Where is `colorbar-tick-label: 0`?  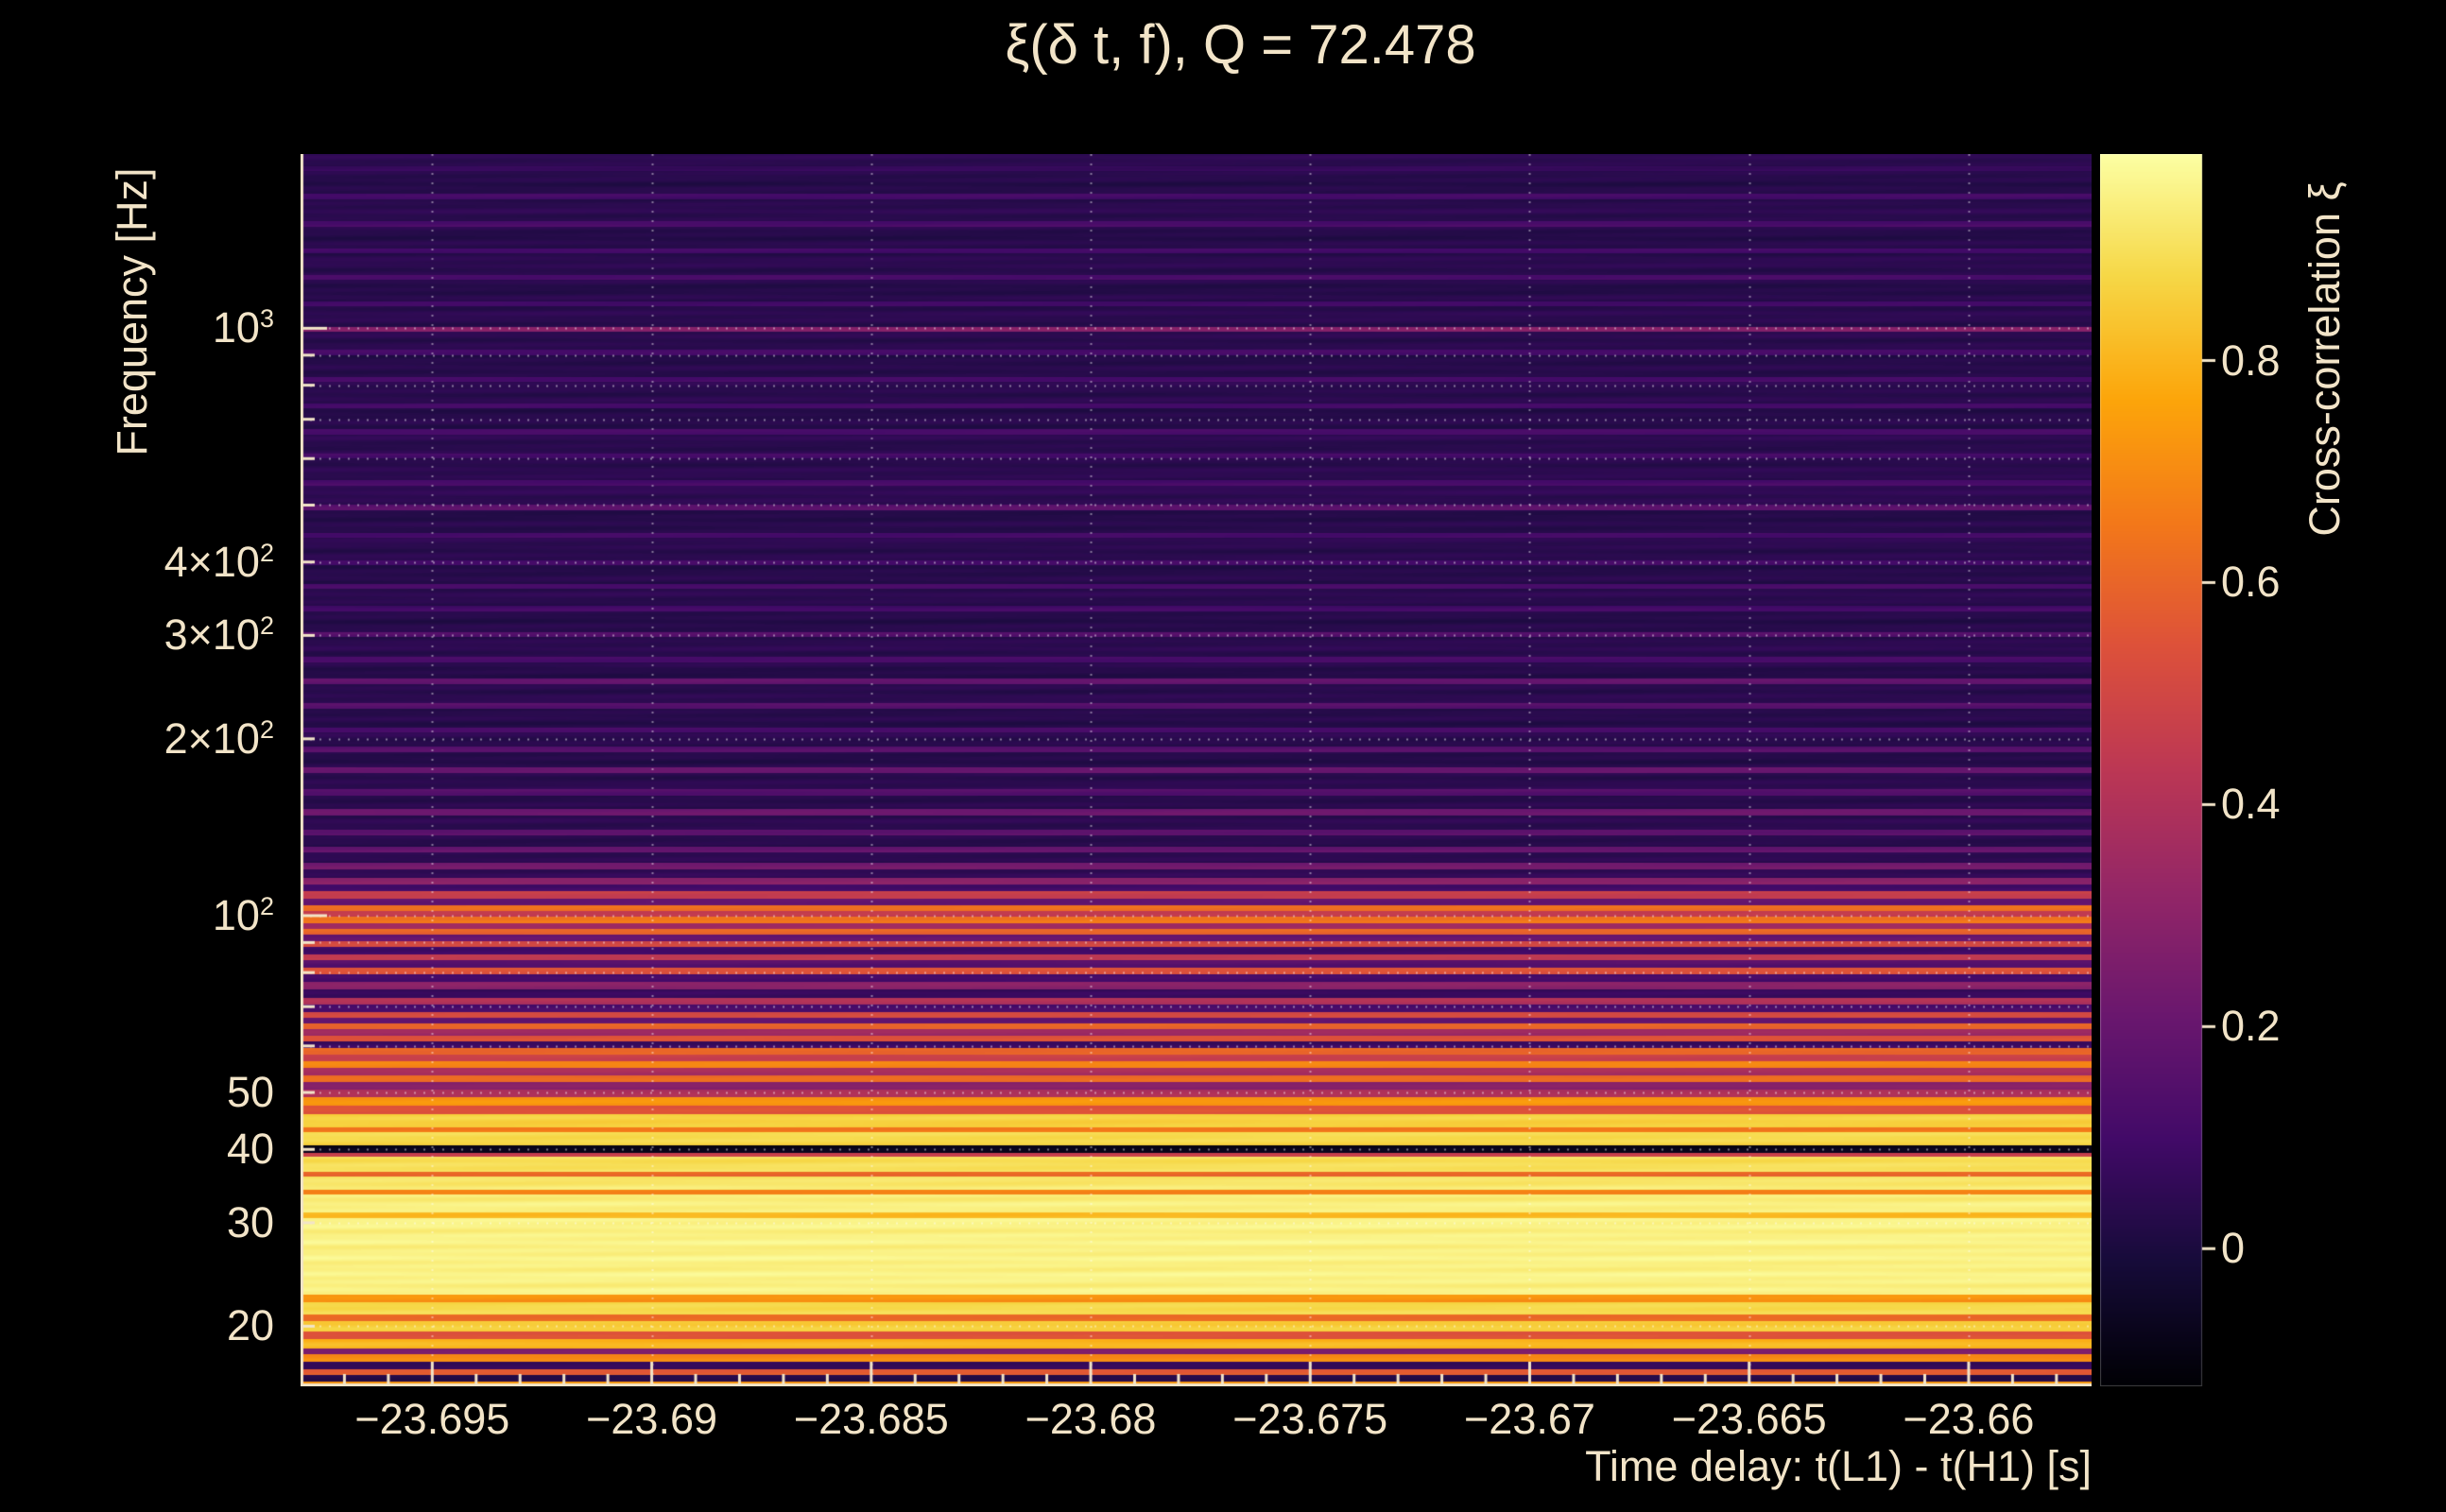 colorbar-tick-label: 0 is located at coordinates (2233, 1248).